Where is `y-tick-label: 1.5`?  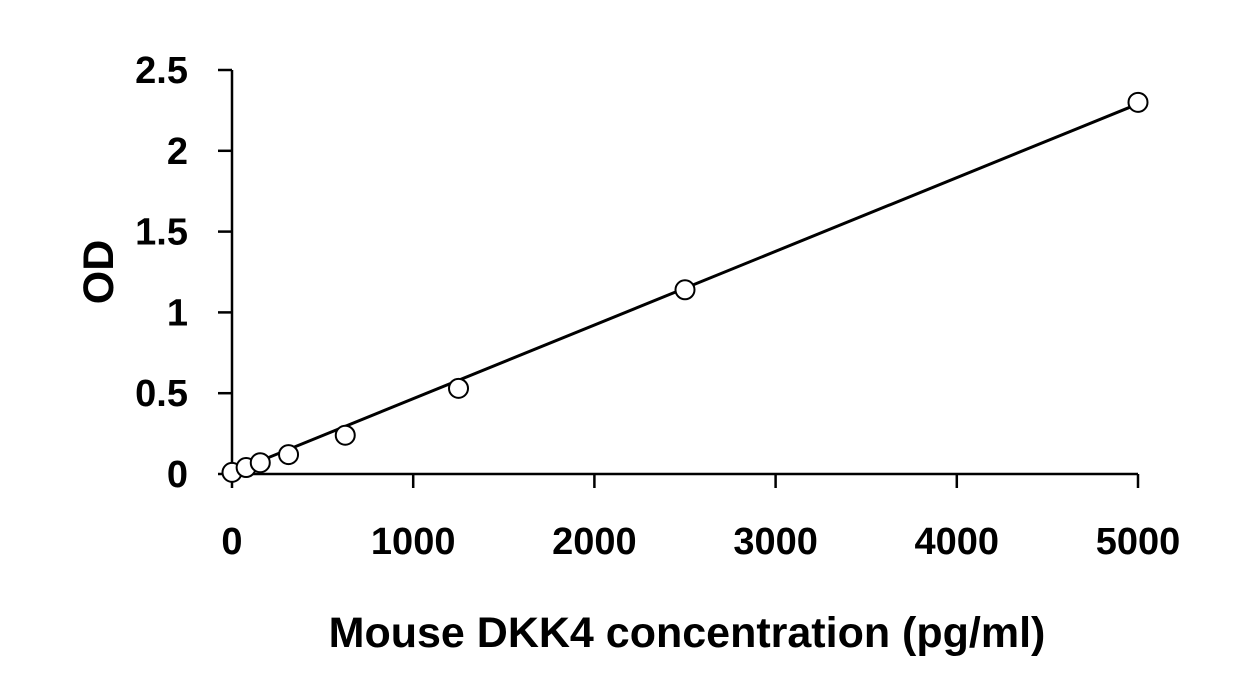
y-tick-label: 1.5 is located at coordinates (161, 233).